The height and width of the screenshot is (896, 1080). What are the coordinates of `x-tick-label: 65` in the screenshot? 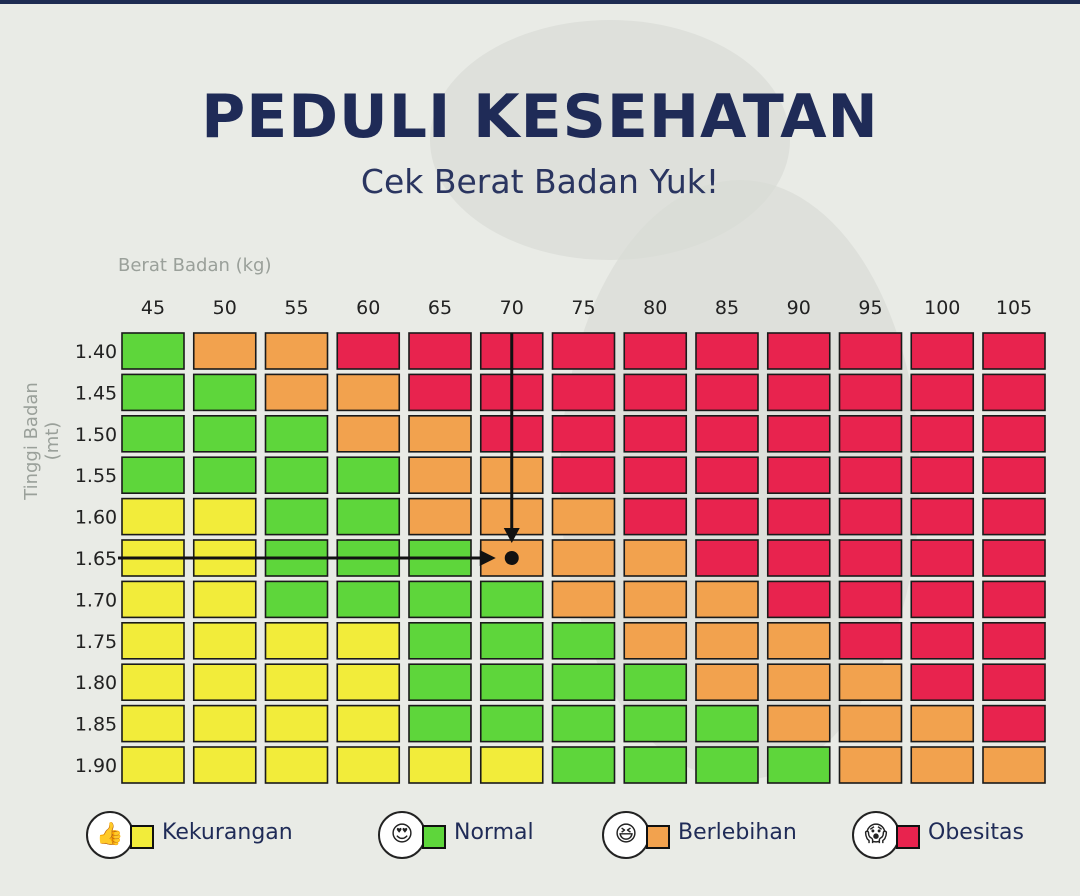 It's located at (440, 308).